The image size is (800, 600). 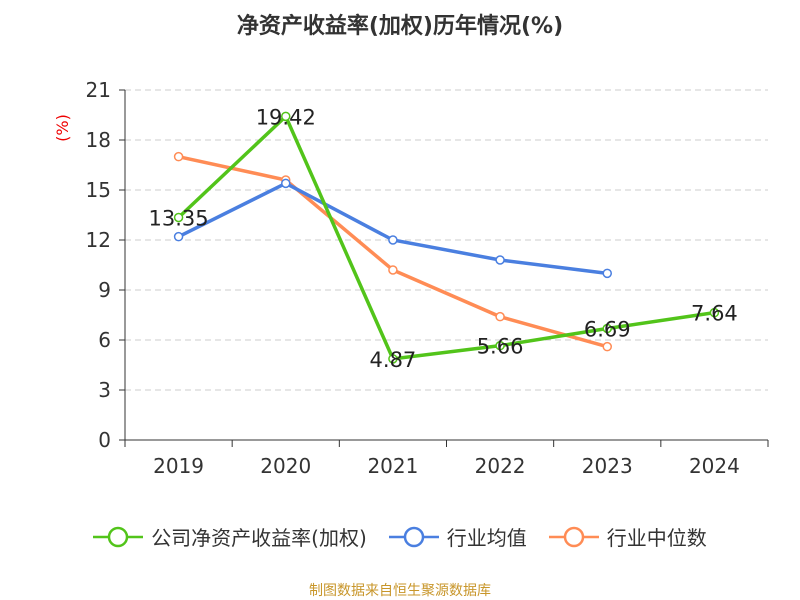 I want to click on x-tick-label: 2019, so click(x=178, y=466).